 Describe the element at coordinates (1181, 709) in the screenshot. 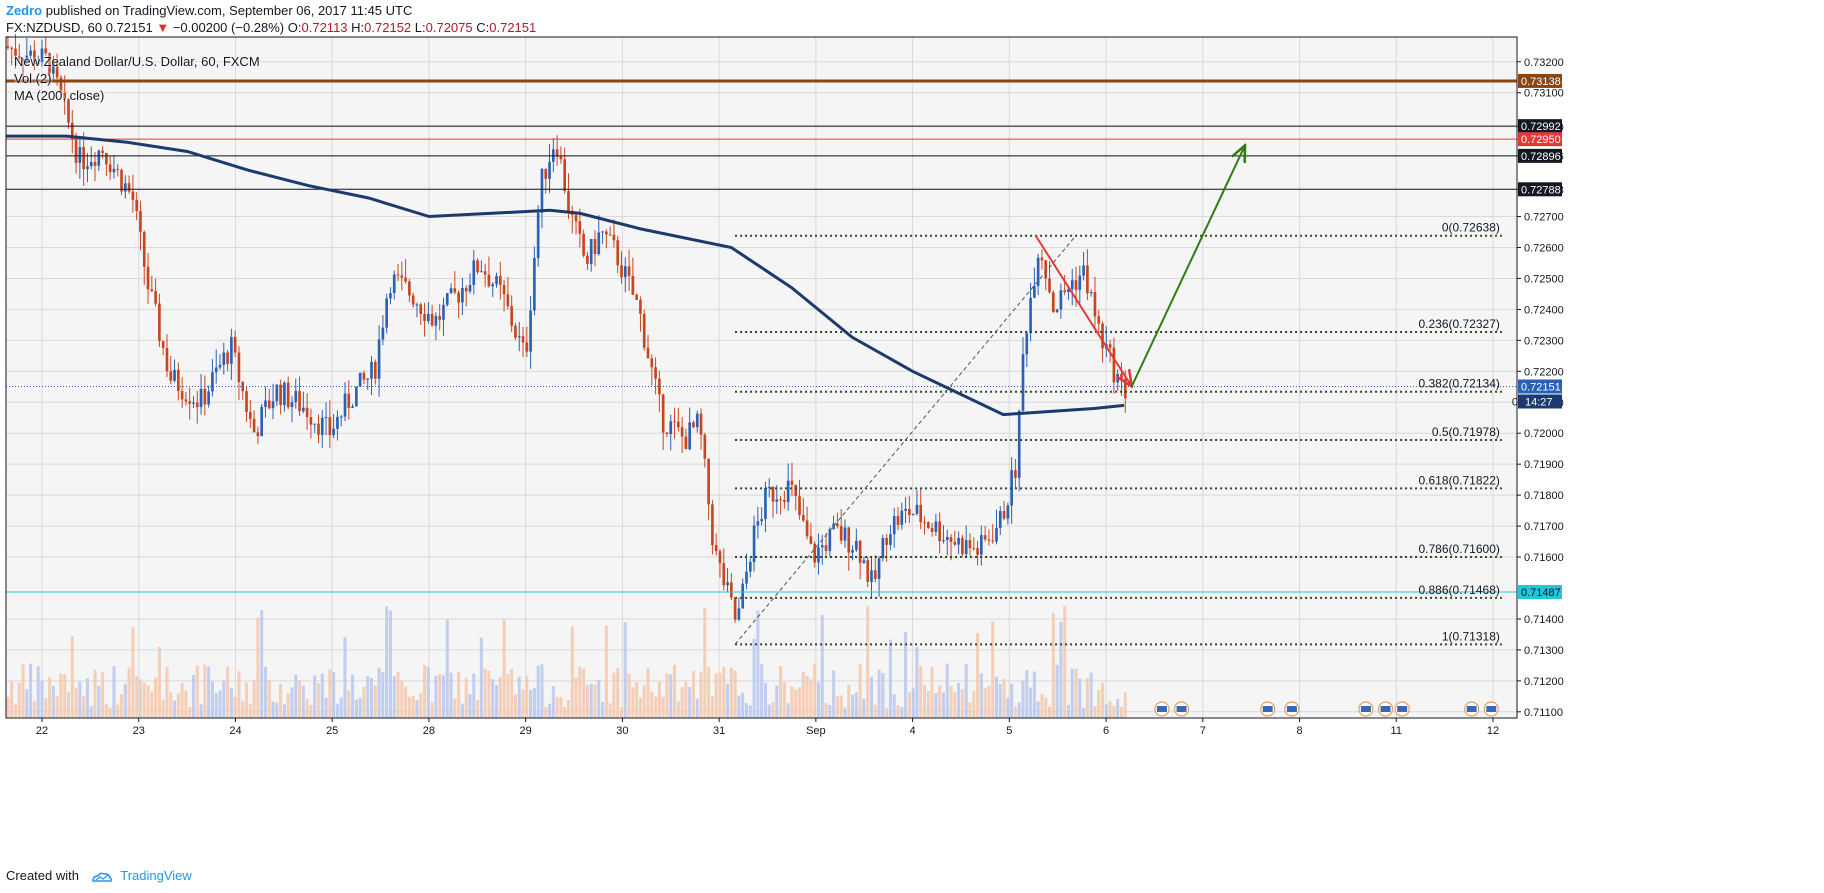

I see `event-flag-fill` at that location.